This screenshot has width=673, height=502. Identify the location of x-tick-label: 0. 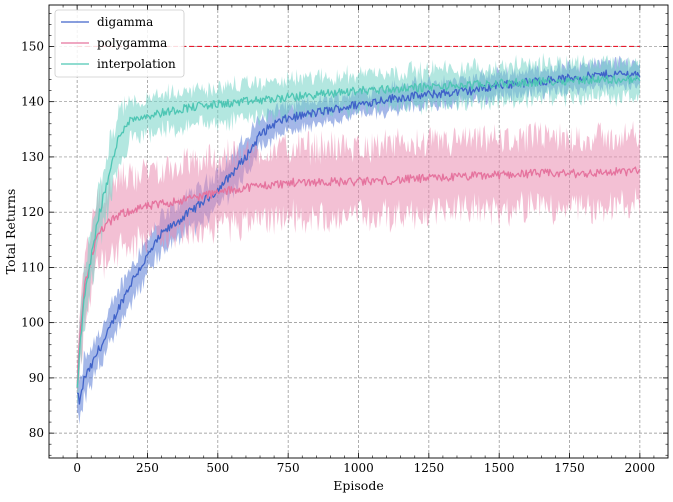
(77, 468).